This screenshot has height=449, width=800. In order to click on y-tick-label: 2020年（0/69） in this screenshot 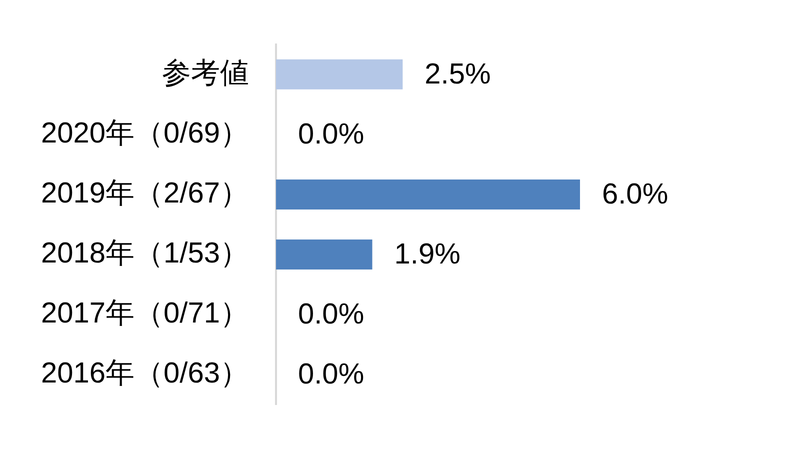, I will do `click(145, 133)`.